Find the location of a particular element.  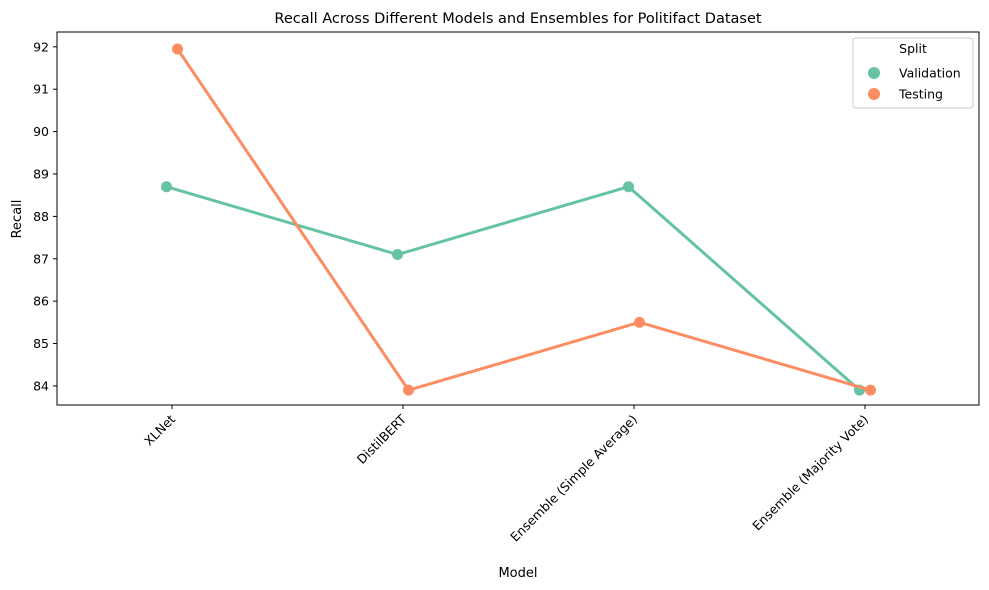

y-tick-label: 90 is located at coordinates (41, 131).